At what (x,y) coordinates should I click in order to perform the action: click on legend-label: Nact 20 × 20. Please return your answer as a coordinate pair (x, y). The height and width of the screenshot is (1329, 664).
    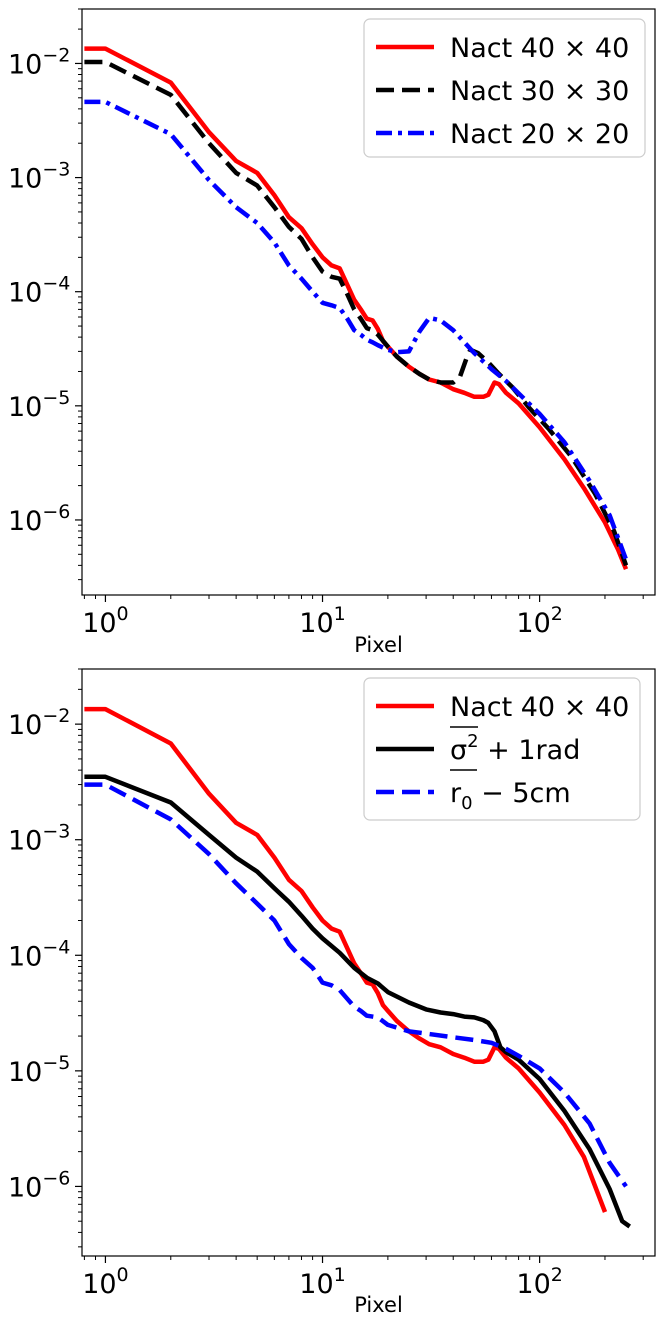
    Looking at the image, I should click on (539, 134).